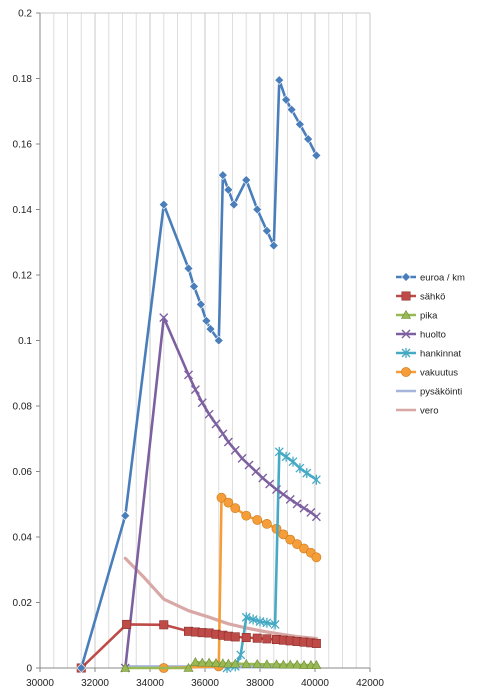 This screenshot has width=482, height=693. I want to click on y-tick-label: 0.16, so click(23, 145).